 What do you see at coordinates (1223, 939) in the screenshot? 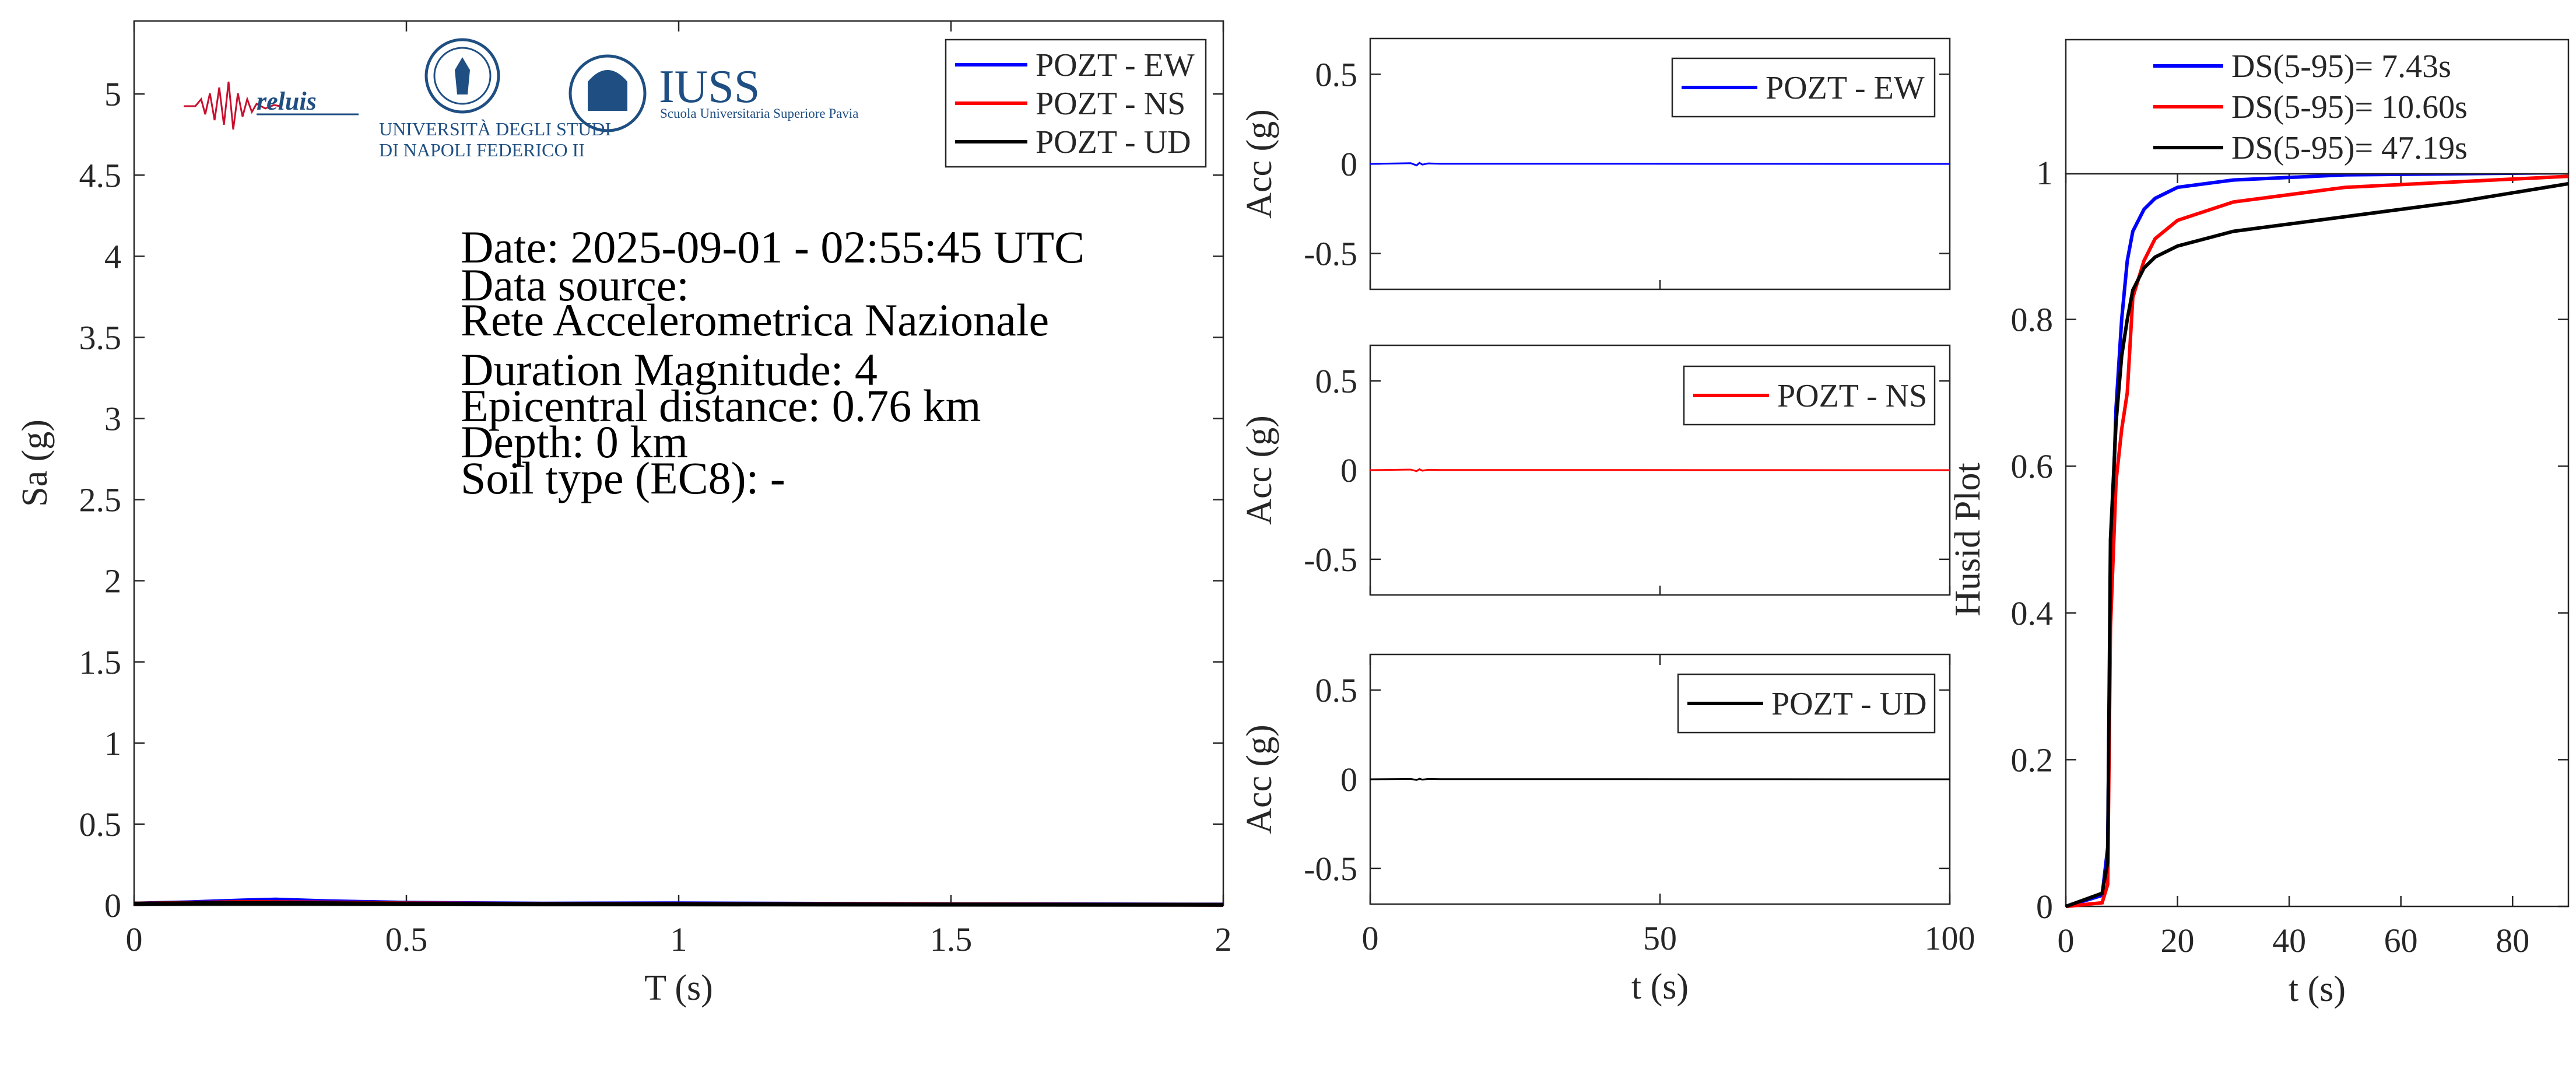
I see `spectra-xtick-label: 2` at bounding box center [1223, 939].